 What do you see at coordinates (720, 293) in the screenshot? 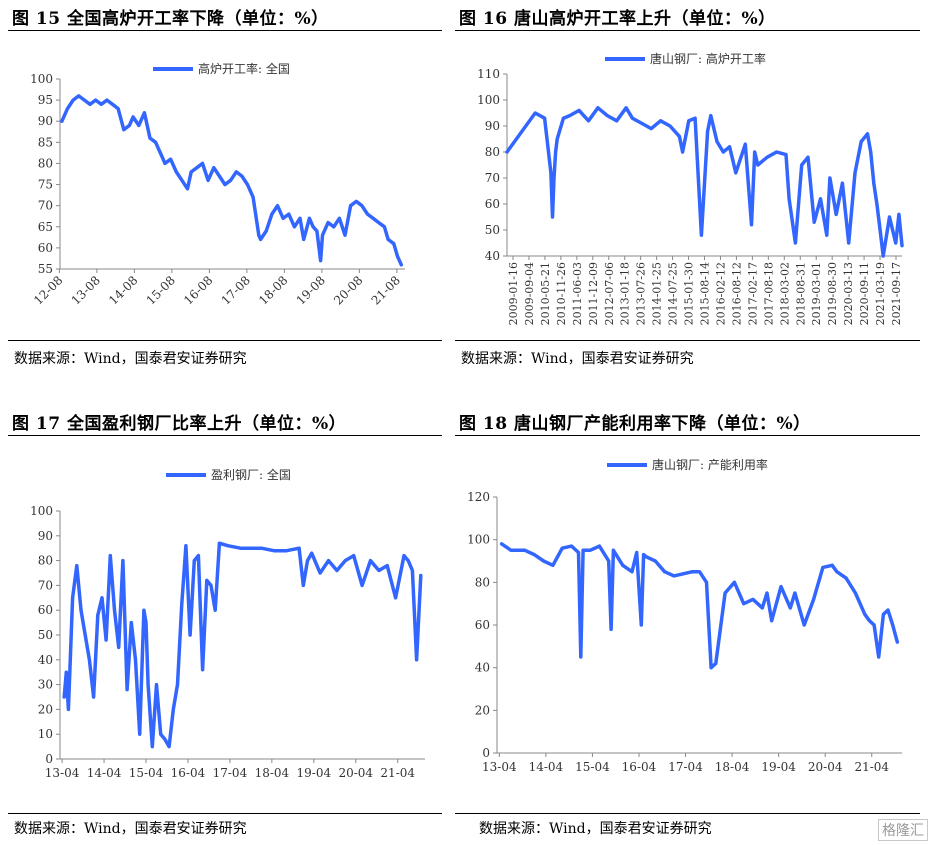
I see `x-tick-label: 2016-02-12` at bounding box center [720, 293].